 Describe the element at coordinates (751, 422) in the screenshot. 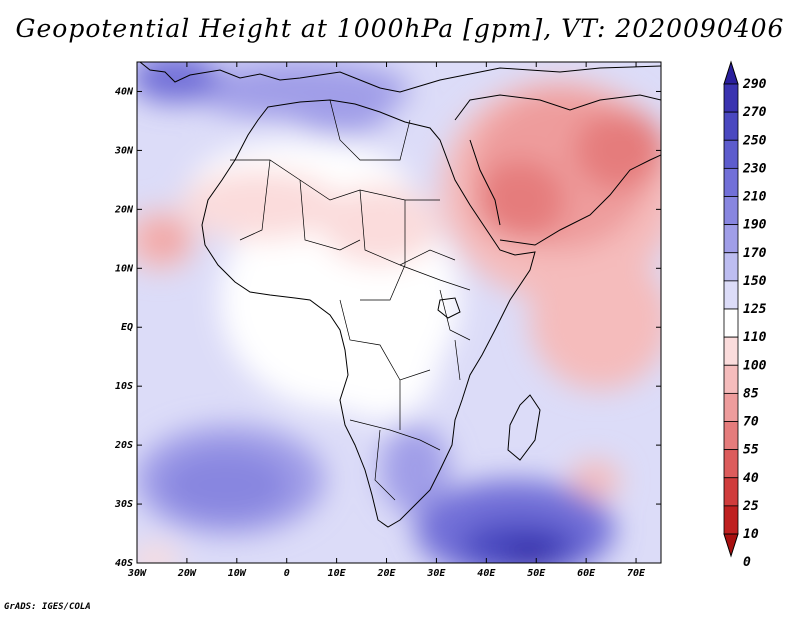

I see `colorbar-label: 70` at that location.